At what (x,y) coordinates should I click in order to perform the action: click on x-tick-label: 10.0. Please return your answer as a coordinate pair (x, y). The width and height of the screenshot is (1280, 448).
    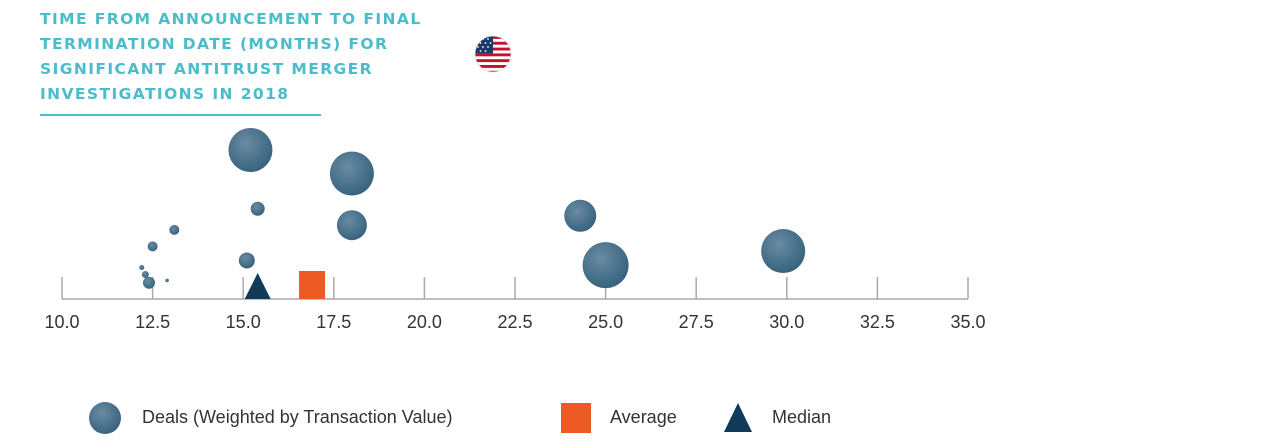
    Looking at the image, I should click on (61, 322).